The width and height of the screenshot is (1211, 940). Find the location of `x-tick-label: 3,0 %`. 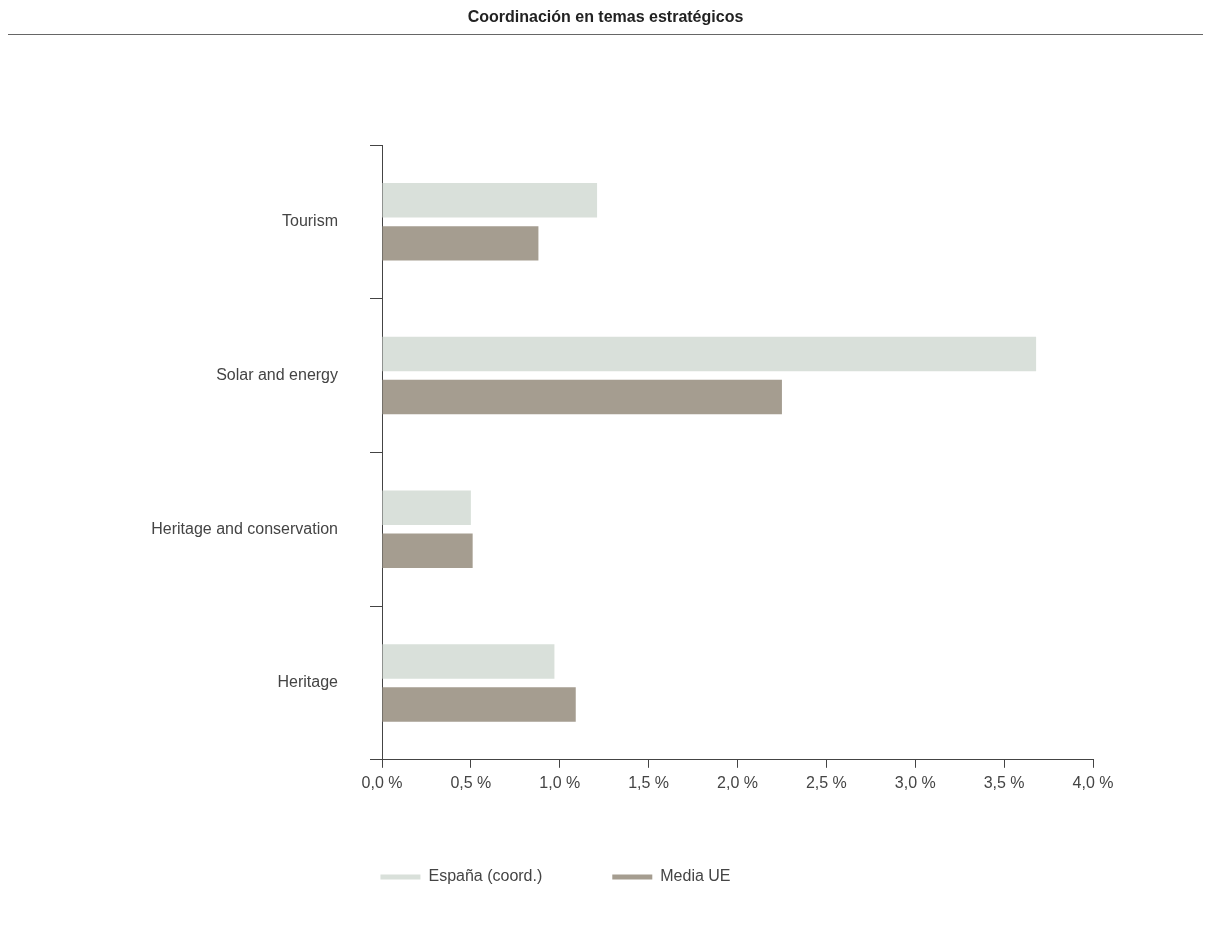

x-tick-label: 3,0 % is located at coordinates (915, 782).